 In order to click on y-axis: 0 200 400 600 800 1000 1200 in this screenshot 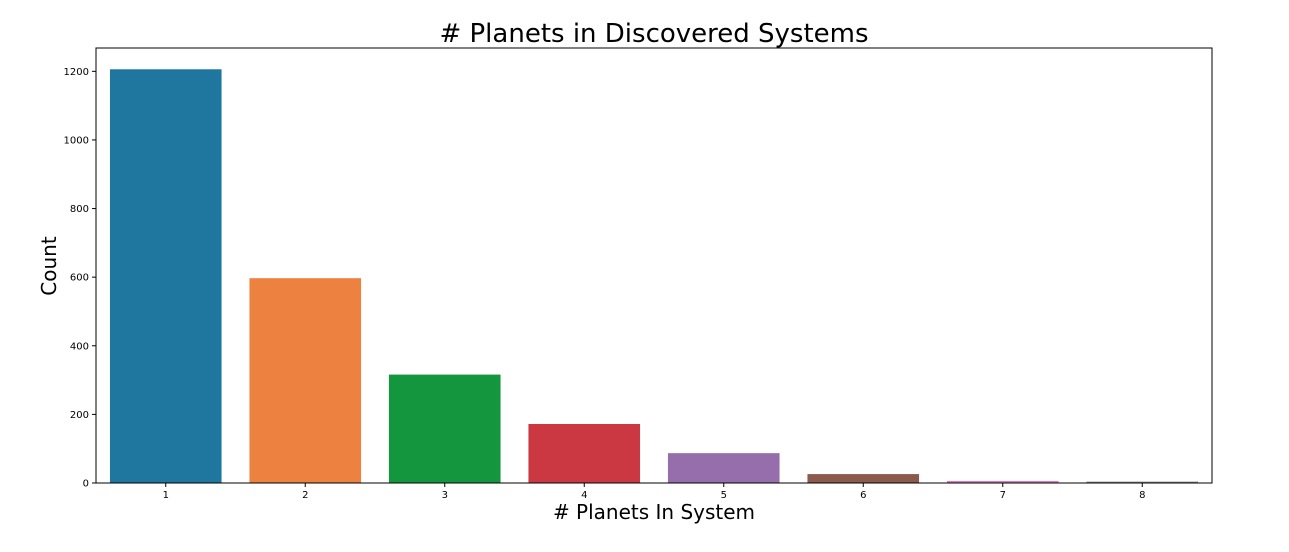, I will do `click(80, 278)`.